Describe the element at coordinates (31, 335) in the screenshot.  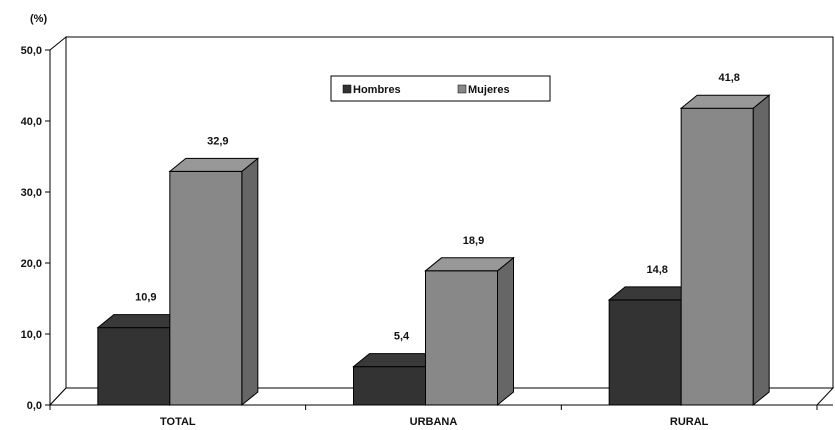
I see `y-tick-label: 10,0` at that location.